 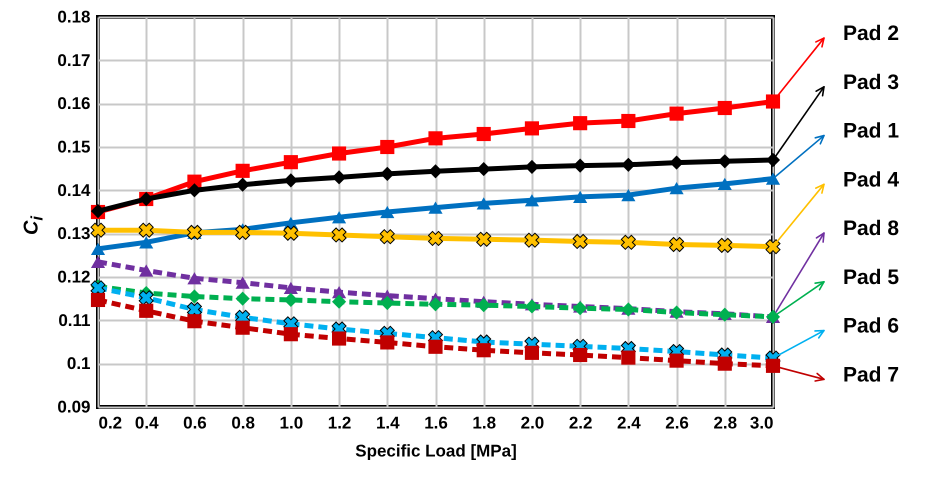 I want to click on legend-label: Pad 3, so click(x=871, y=82).